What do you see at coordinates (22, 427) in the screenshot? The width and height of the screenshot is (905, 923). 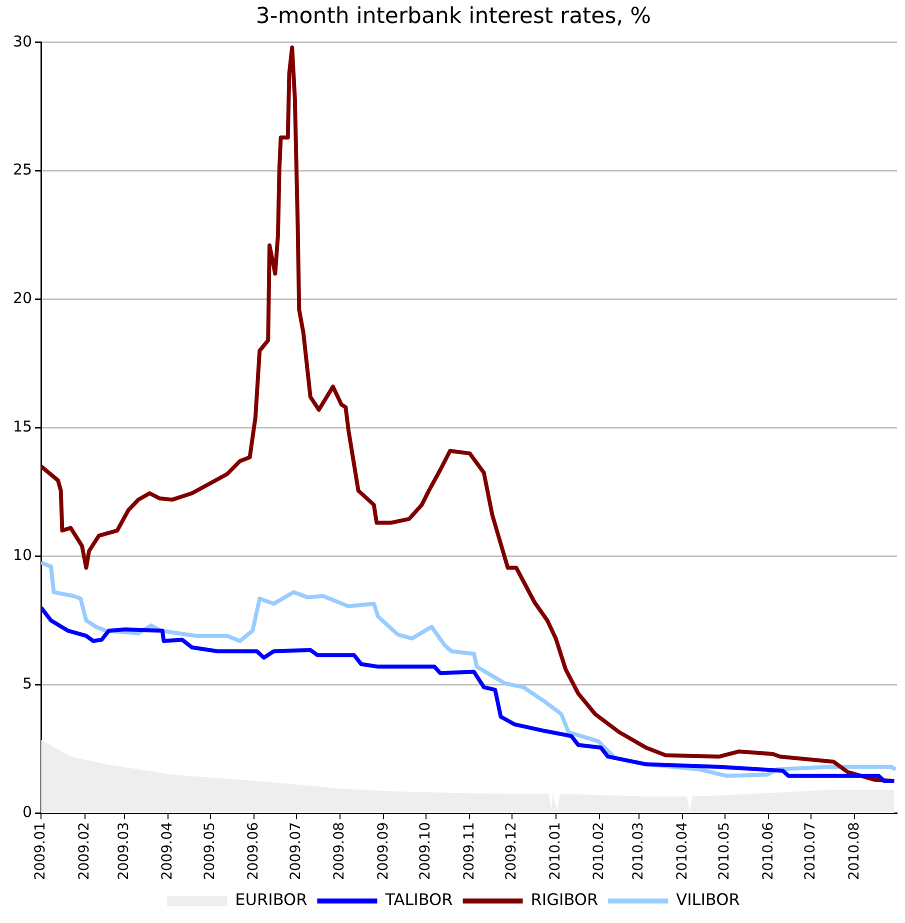 I see `y-tick-label: 15` at bounding box center [22, 427].